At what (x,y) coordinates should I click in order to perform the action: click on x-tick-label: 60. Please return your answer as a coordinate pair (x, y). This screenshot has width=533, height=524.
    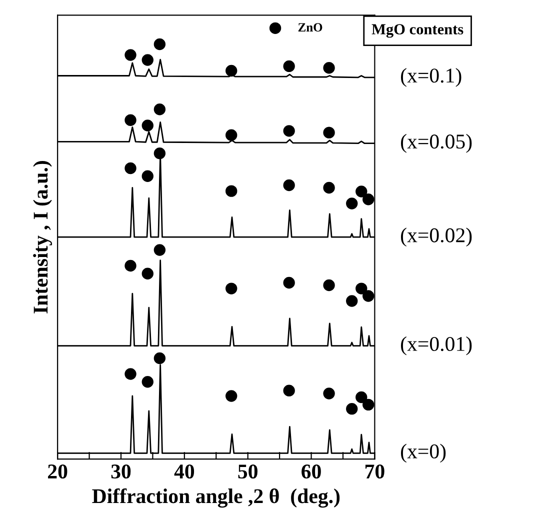
    Looking at the image, I should click on (311, 471).